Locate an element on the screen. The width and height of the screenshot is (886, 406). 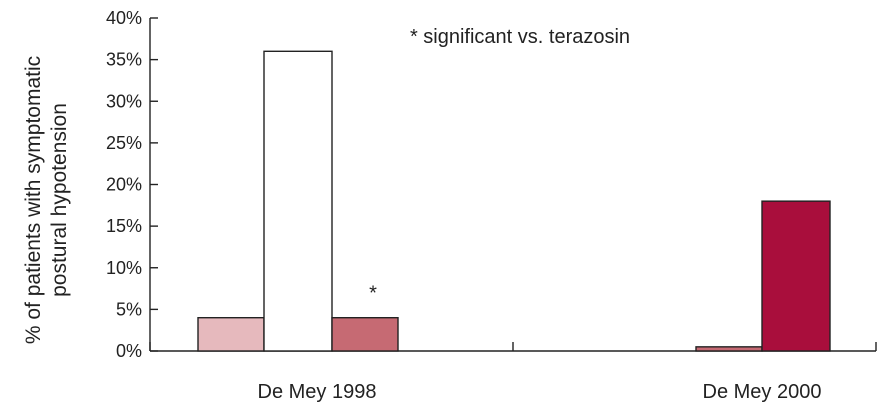
x-category-label: De Mey 2000 is located at coordinates (762, 392).